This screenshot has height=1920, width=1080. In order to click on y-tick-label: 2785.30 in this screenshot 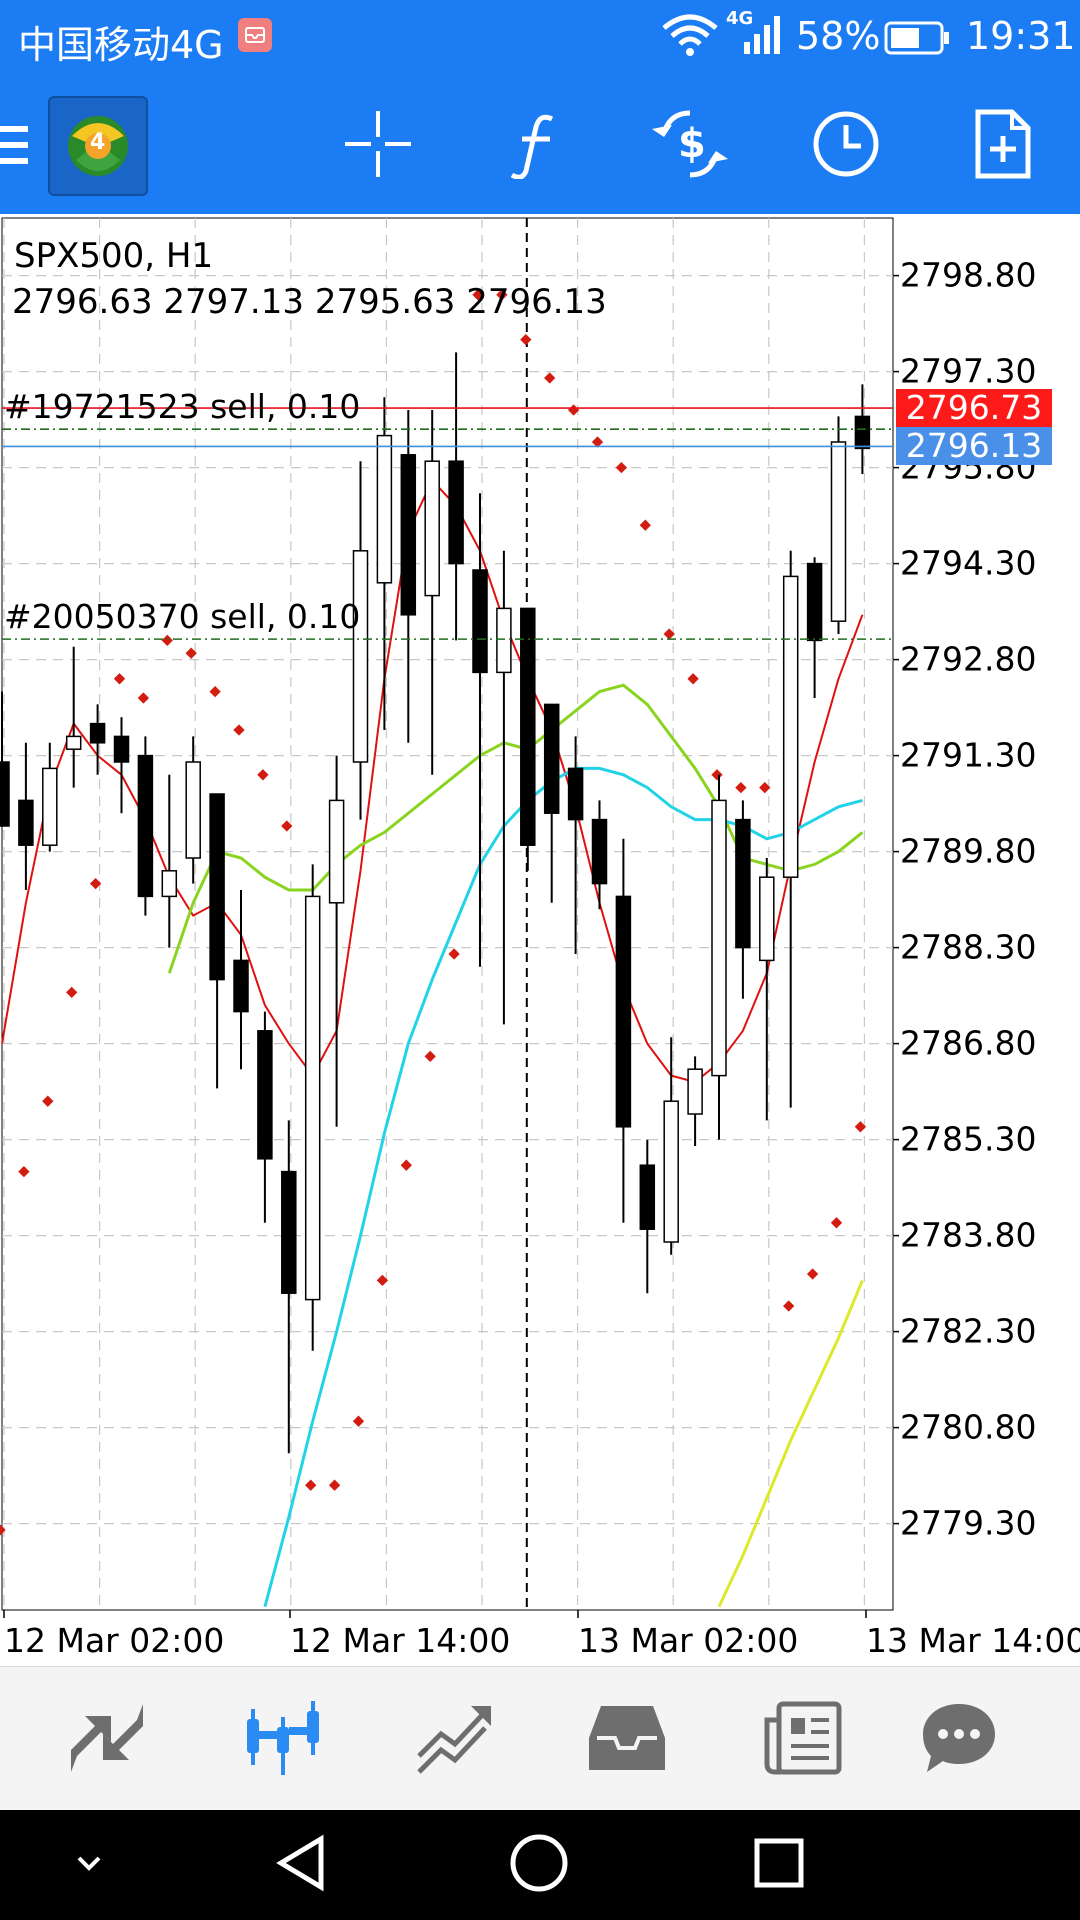, I will do `click(968, 1139)`.